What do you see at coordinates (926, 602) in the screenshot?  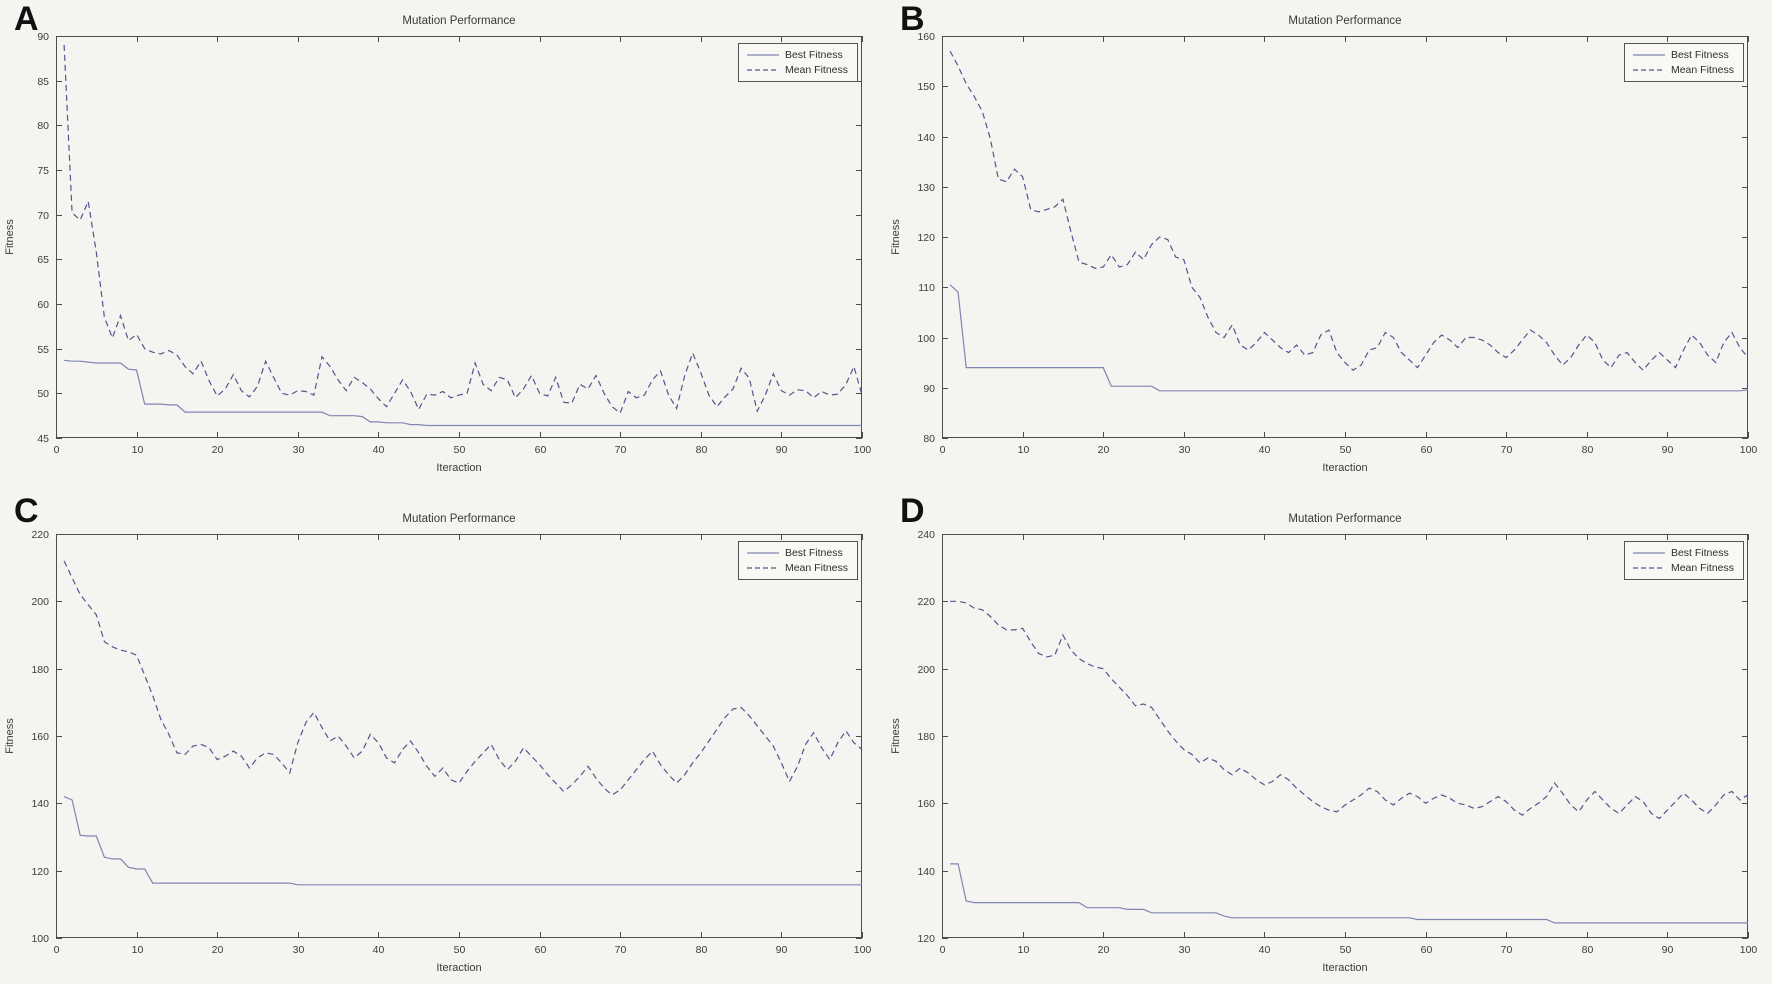 I see `y-tick-label: 220` at bounding box center [926, 602].